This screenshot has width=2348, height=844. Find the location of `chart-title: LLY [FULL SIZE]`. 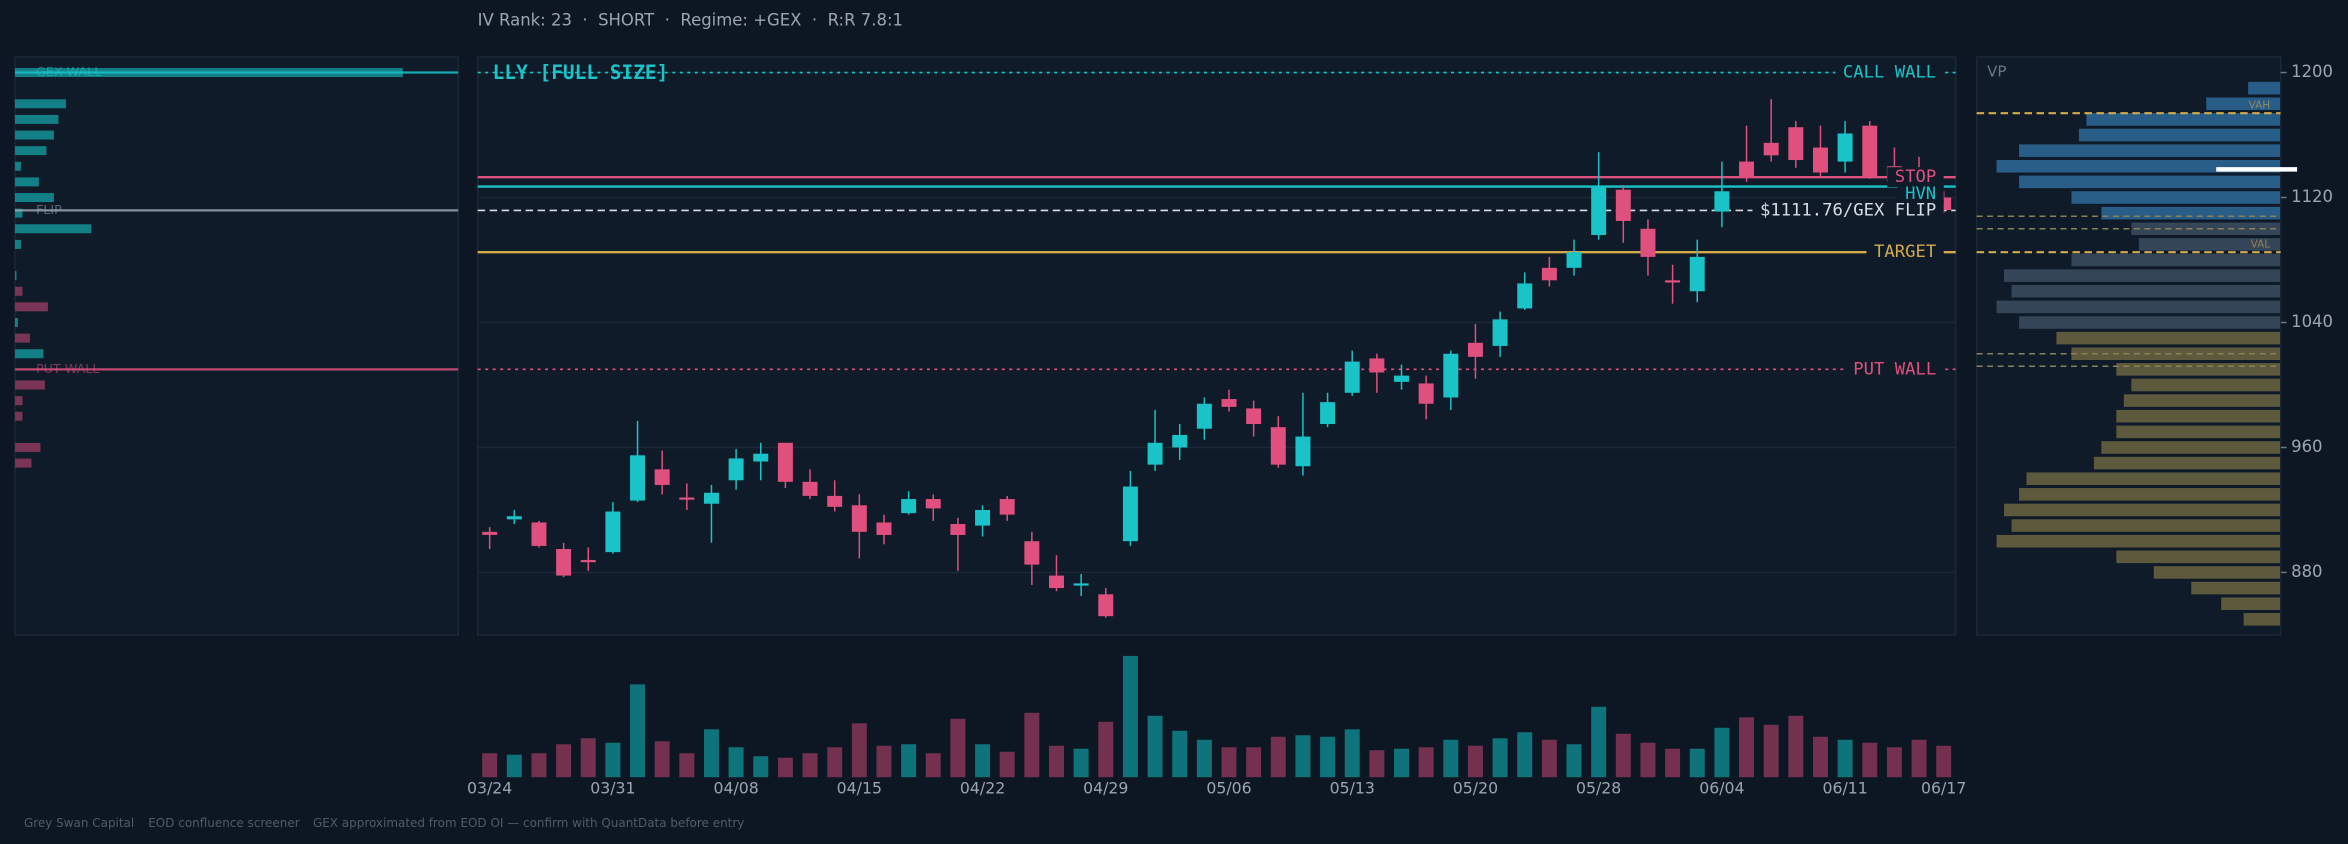

chart-title: LLY [FULL SIZE] is located at coordinates (581, 72).